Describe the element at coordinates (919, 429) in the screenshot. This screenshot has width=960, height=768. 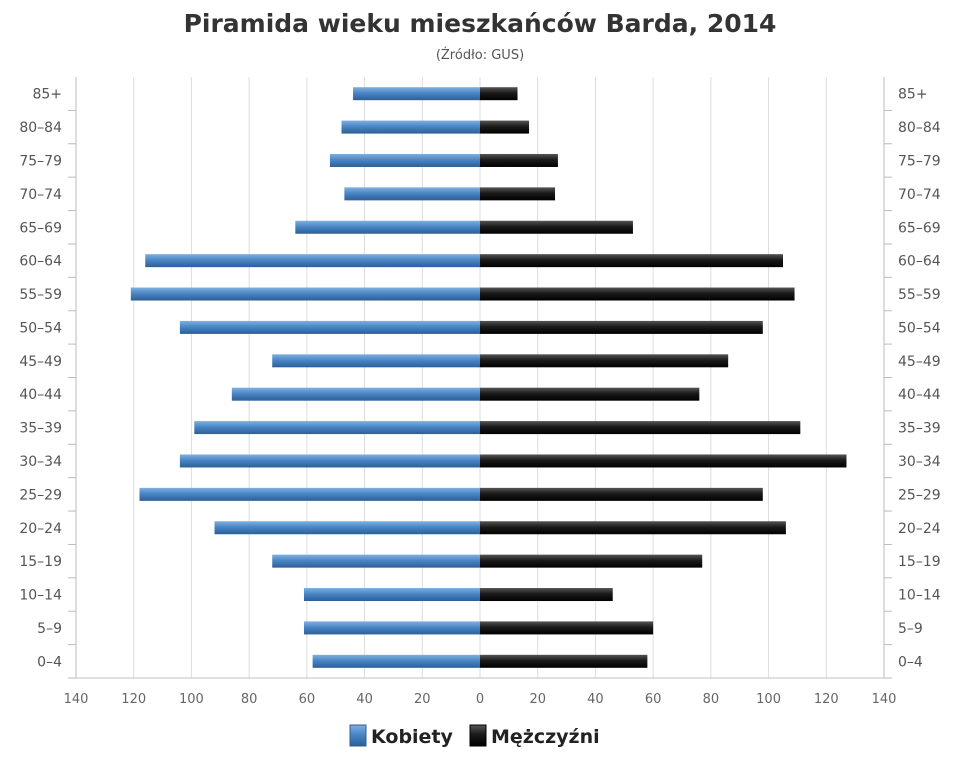
I see `category-label-right: 35–39` at that location.